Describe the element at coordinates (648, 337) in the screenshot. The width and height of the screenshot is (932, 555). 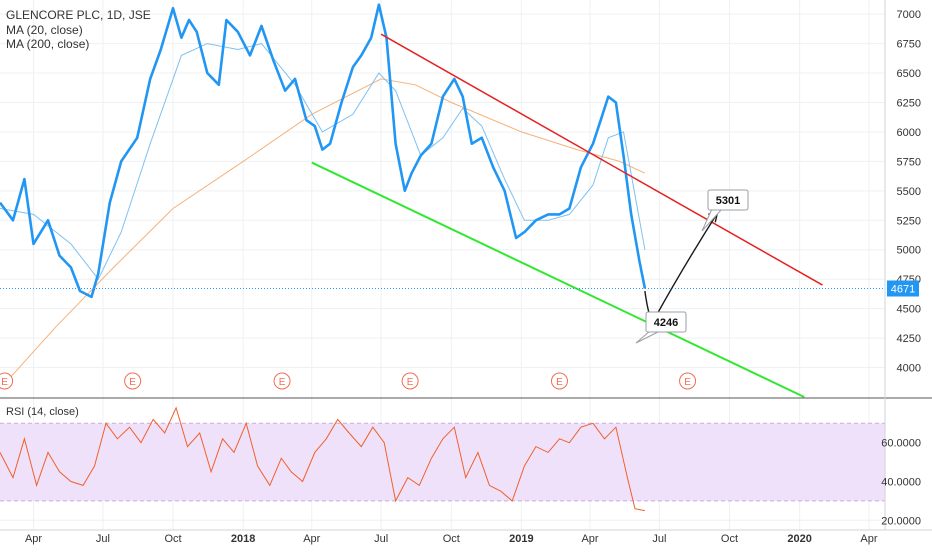
I see `low-callout-pointer` at that location.